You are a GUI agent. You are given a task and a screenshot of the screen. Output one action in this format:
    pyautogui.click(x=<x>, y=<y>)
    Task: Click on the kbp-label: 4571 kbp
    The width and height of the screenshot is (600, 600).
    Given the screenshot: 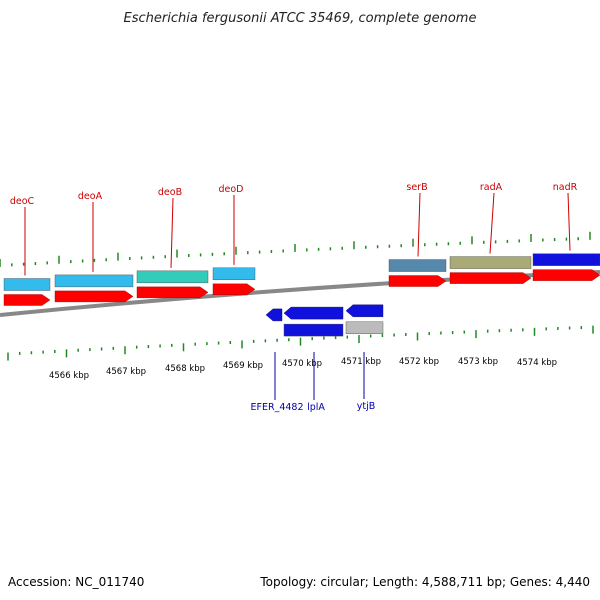 What is the action you would take?
    pyautogui.click(x=361, y=362)
    